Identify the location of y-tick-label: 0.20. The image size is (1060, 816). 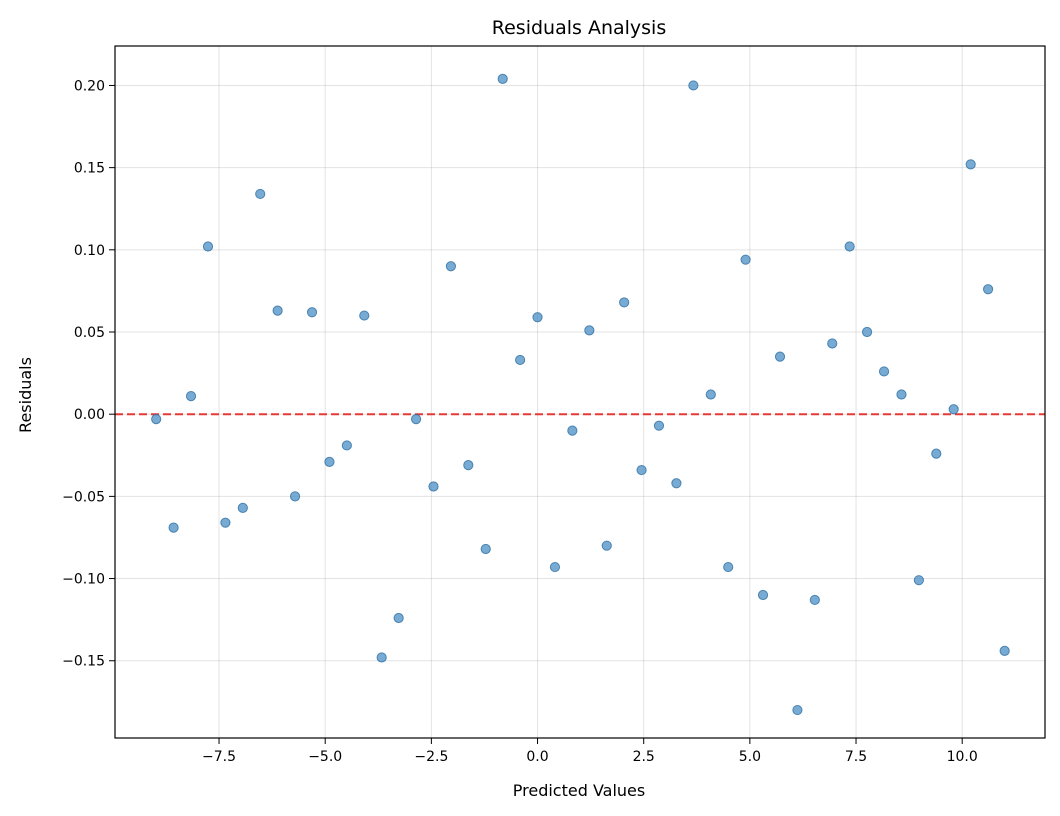
(89, 86).